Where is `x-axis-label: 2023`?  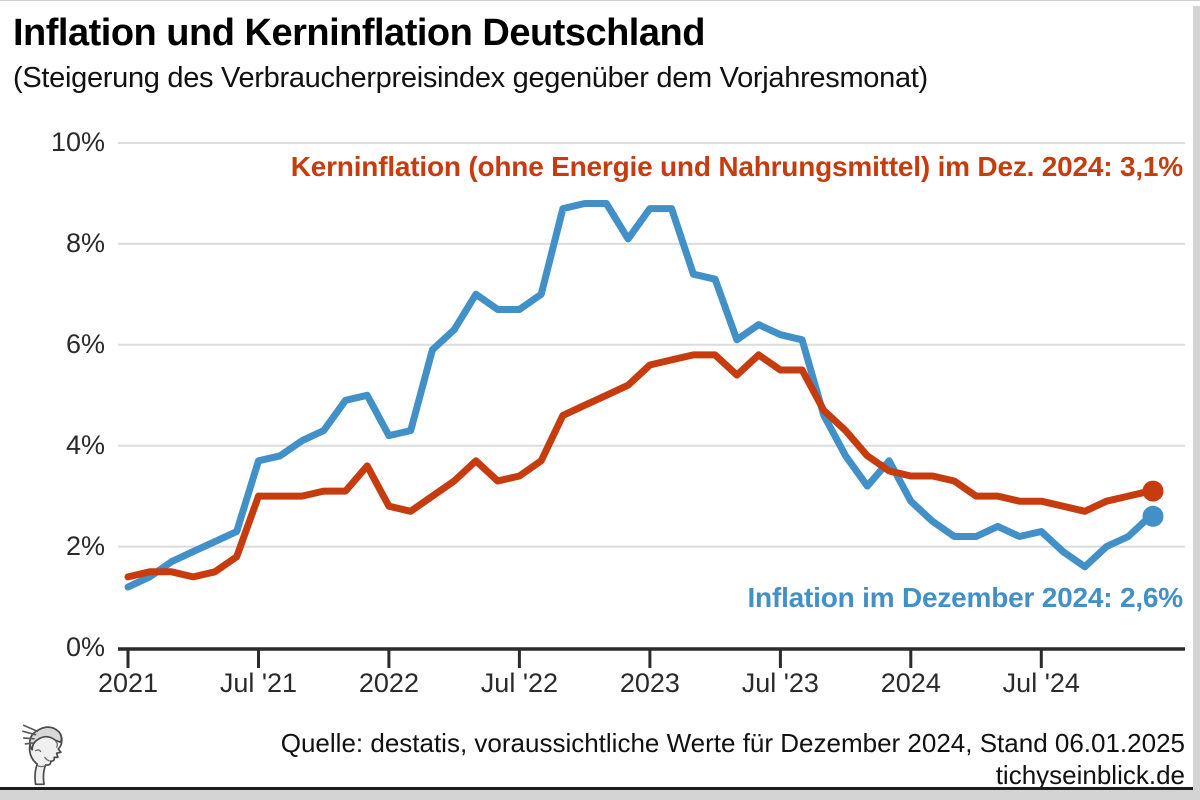 x-axis-label: 2023 is located at coordinates (649, 683).